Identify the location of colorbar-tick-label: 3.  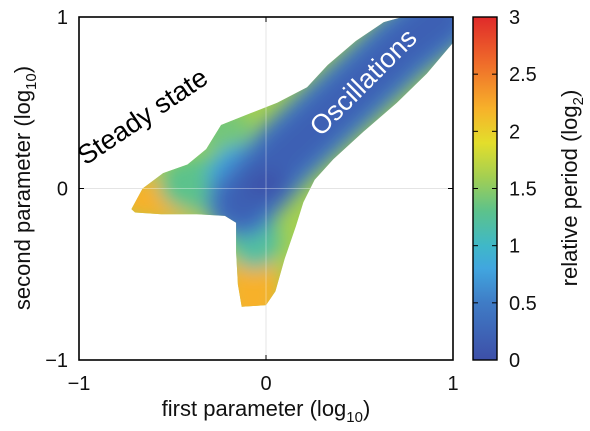
(514, 18).